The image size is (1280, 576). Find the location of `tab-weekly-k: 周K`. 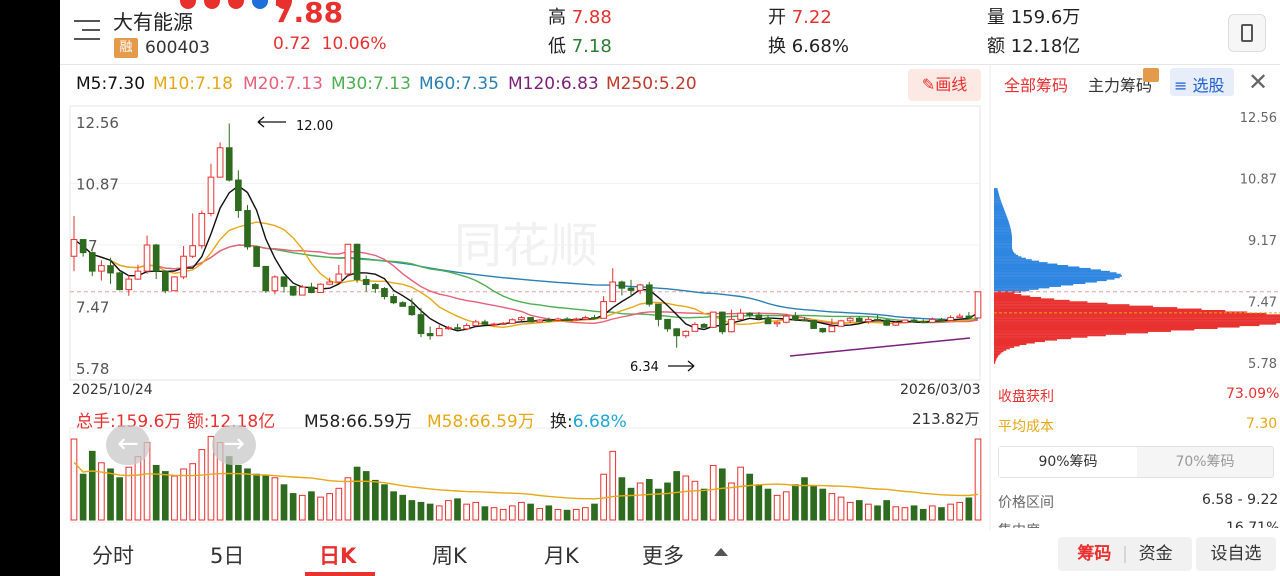

tab-weekly-k: 周K is located at coordinates (449, 556).